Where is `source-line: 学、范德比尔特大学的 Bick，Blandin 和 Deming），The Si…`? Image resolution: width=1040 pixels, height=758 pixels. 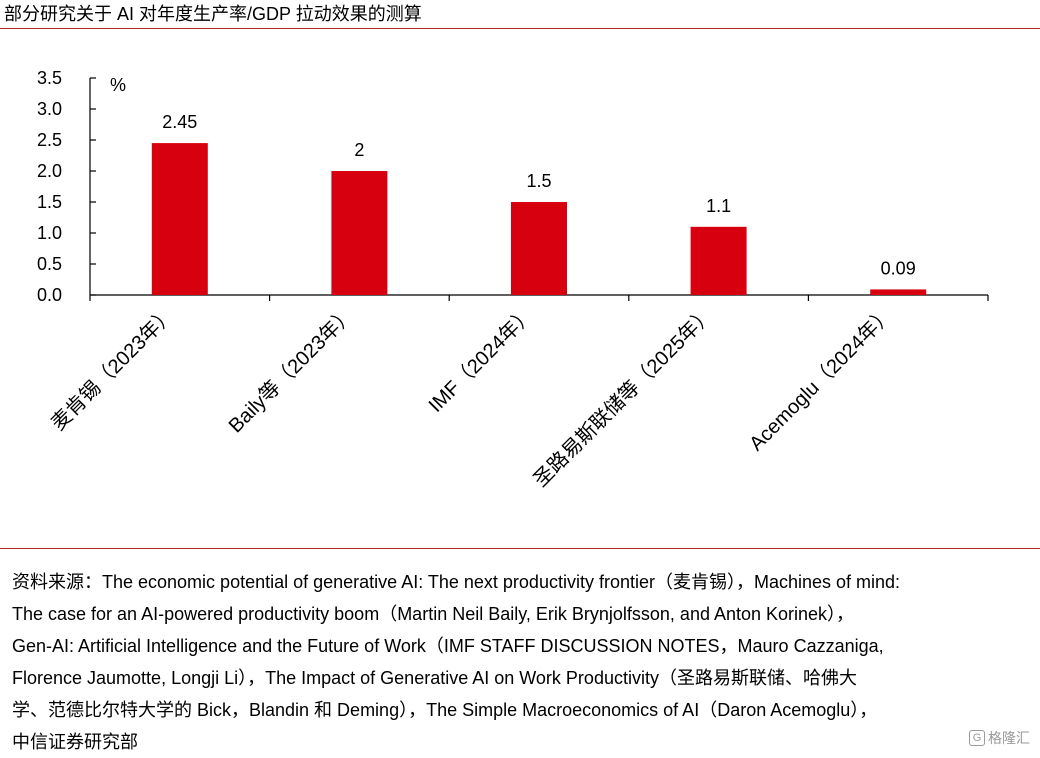
source-line: 学、范德比尔特大学的 Bick，Blandin 和 Deming），The Si… is located at coordinates (445, 710).